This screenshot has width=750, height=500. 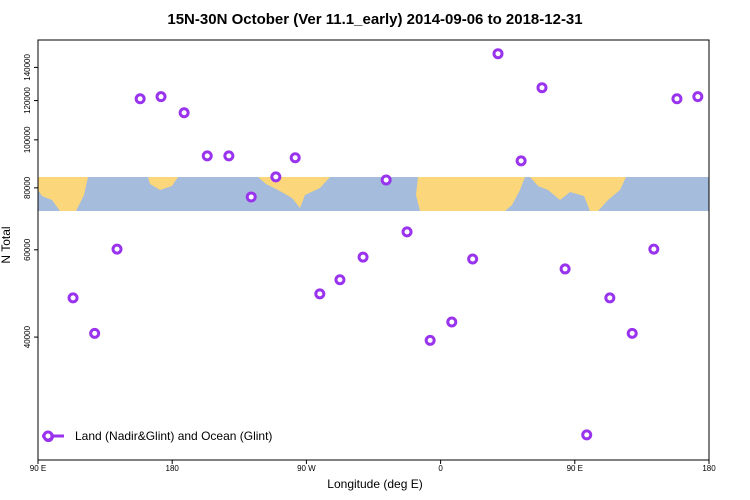 I want to click on y-axis-label: N Total, so click(x=6, y=244).